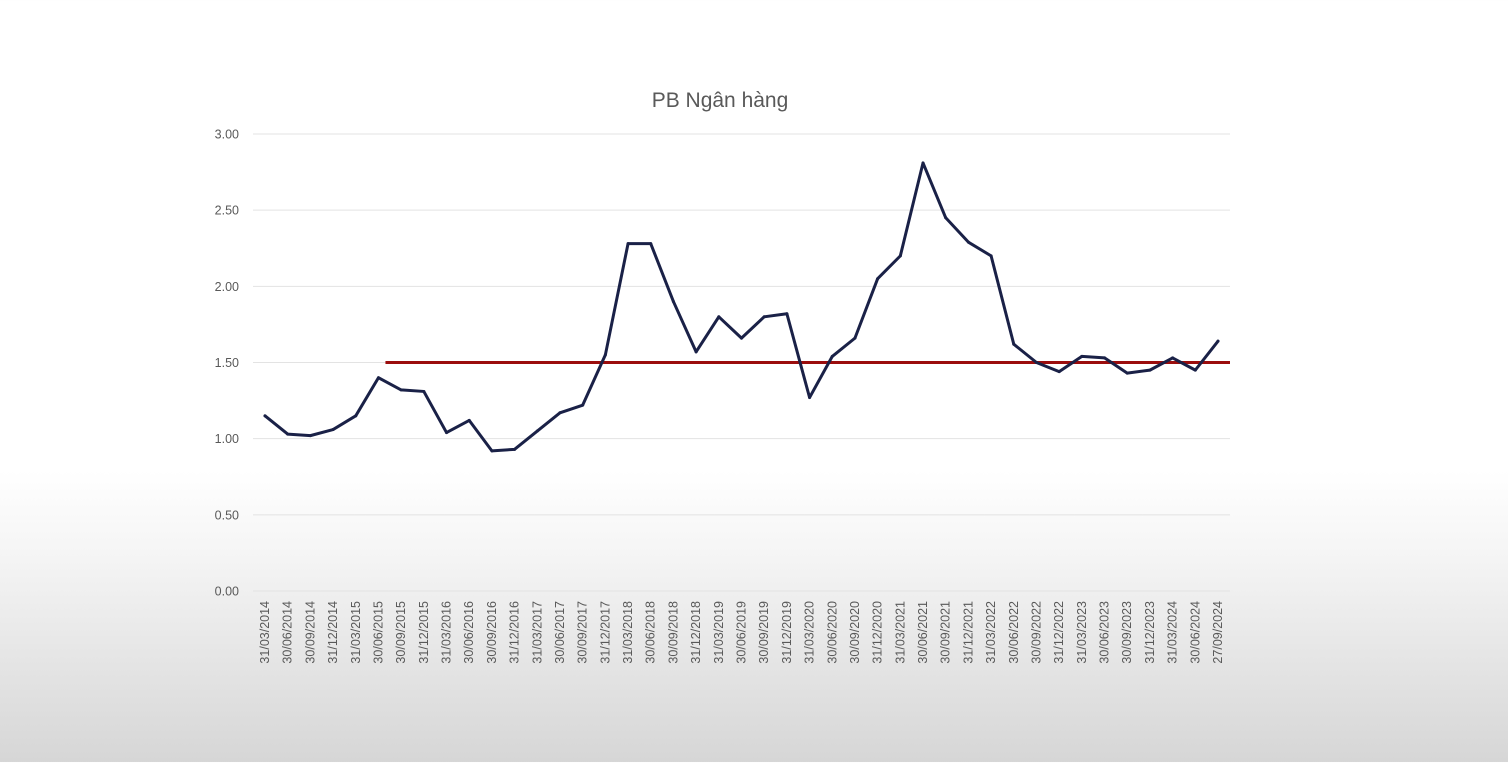 The height and width of the screenshot is (767, 1508). I want to click on x-tick-label: 30/06/2019, so click(742, 632).